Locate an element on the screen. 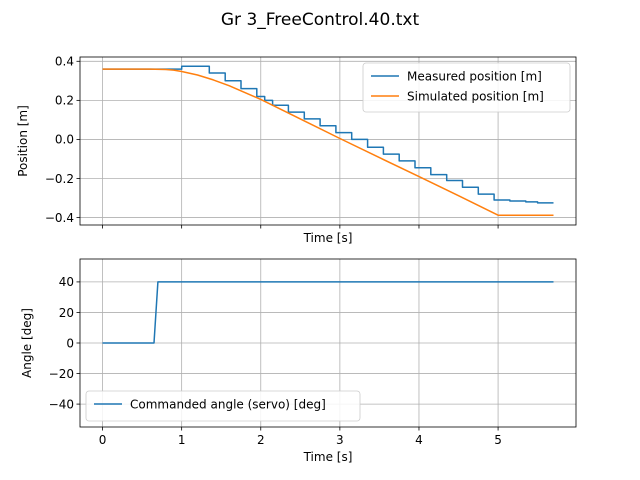  x-tick-label: 1 is located at coordinates (182, 440).